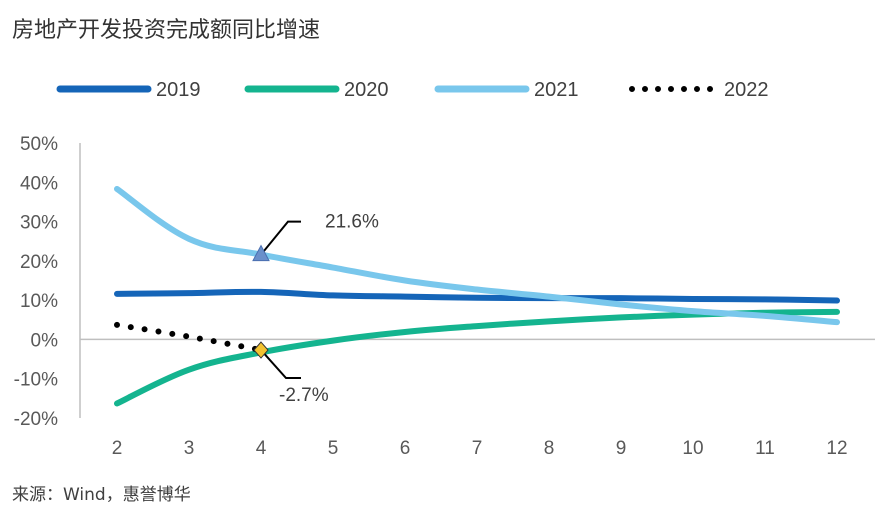 This screenshot has height=515, width=882. I want to click on y-tick-label: 20%, so click(39, 262).